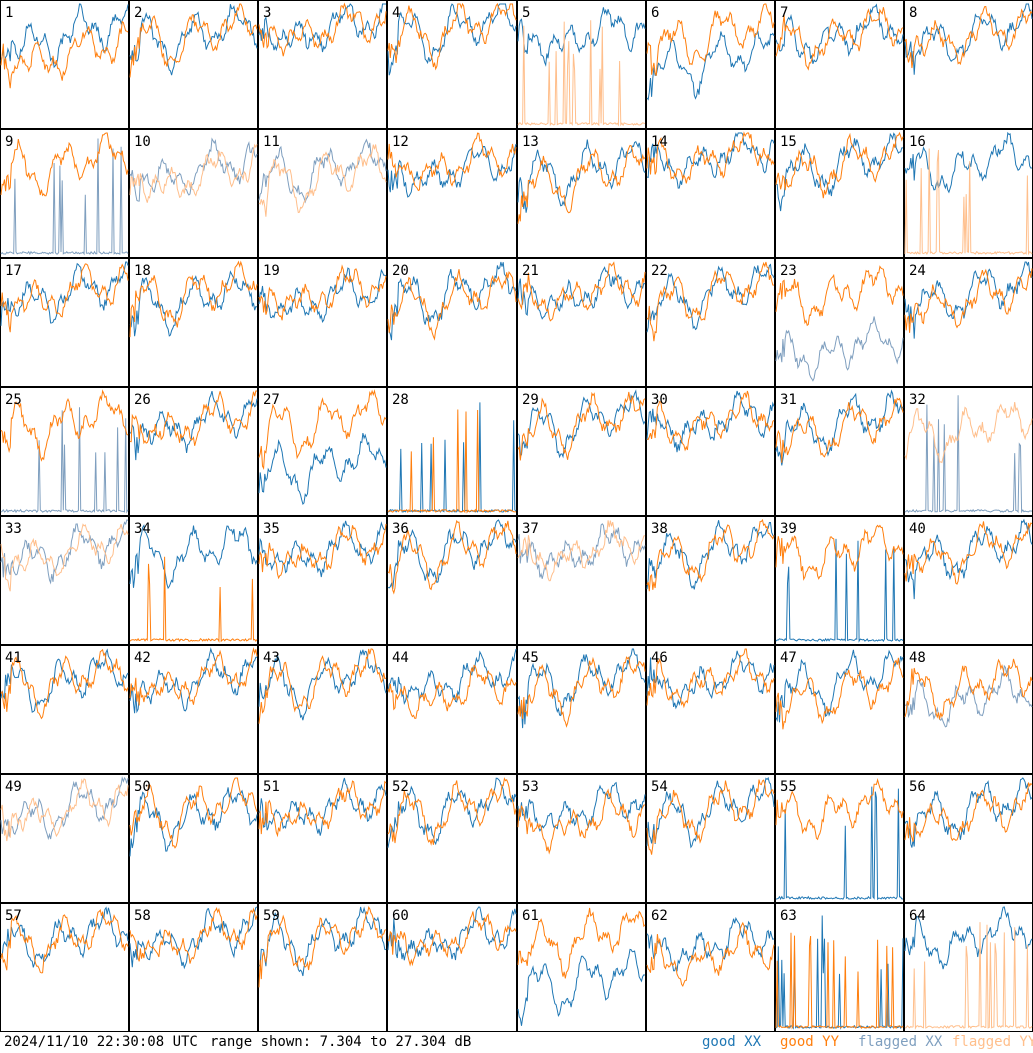  I want to click on panel-50: 50, so click(193, 838).